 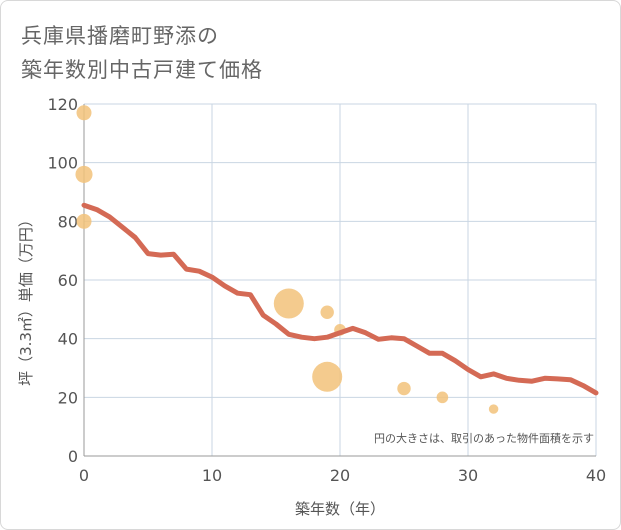 I want to click on y-tick-label: 100, so click(x=62, y=163).